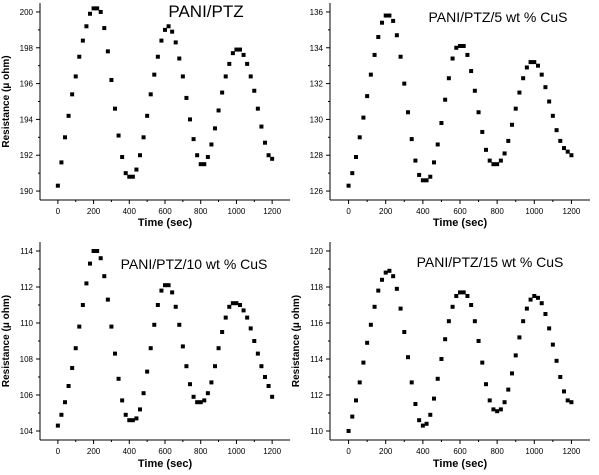 The height and width of the screenshot is (475, 599). Describe the element at coordinates (316, 359) in the screenshot. I see `y-tick-label: 114` at that location.